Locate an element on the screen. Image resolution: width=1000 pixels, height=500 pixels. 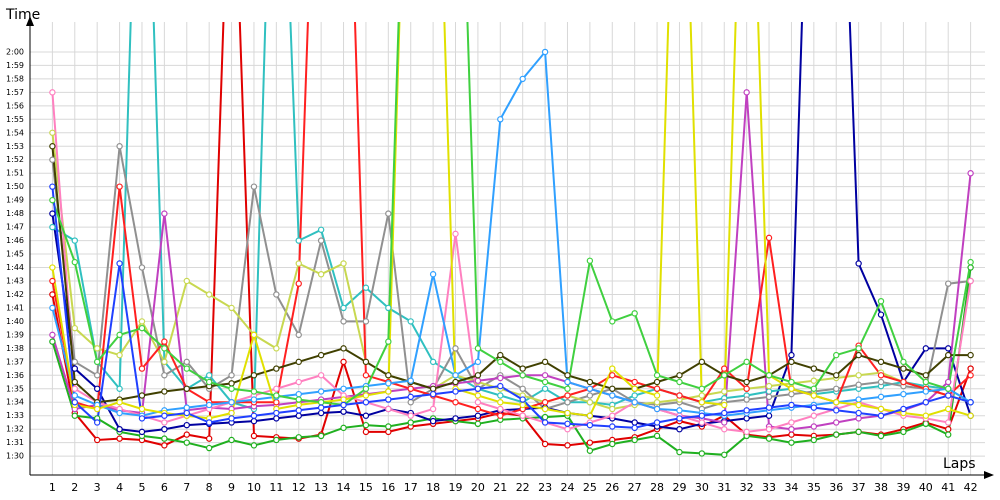
y-tick-label: 1:35 is located at coordinates (15, 388).